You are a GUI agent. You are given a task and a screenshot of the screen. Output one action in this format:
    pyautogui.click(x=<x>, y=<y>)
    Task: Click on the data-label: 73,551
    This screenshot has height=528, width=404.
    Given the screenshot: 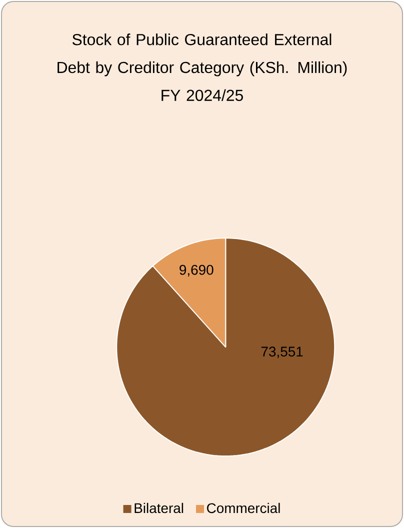 What is the action you would take?
    pyautogui.click(x=282, y=352)
    